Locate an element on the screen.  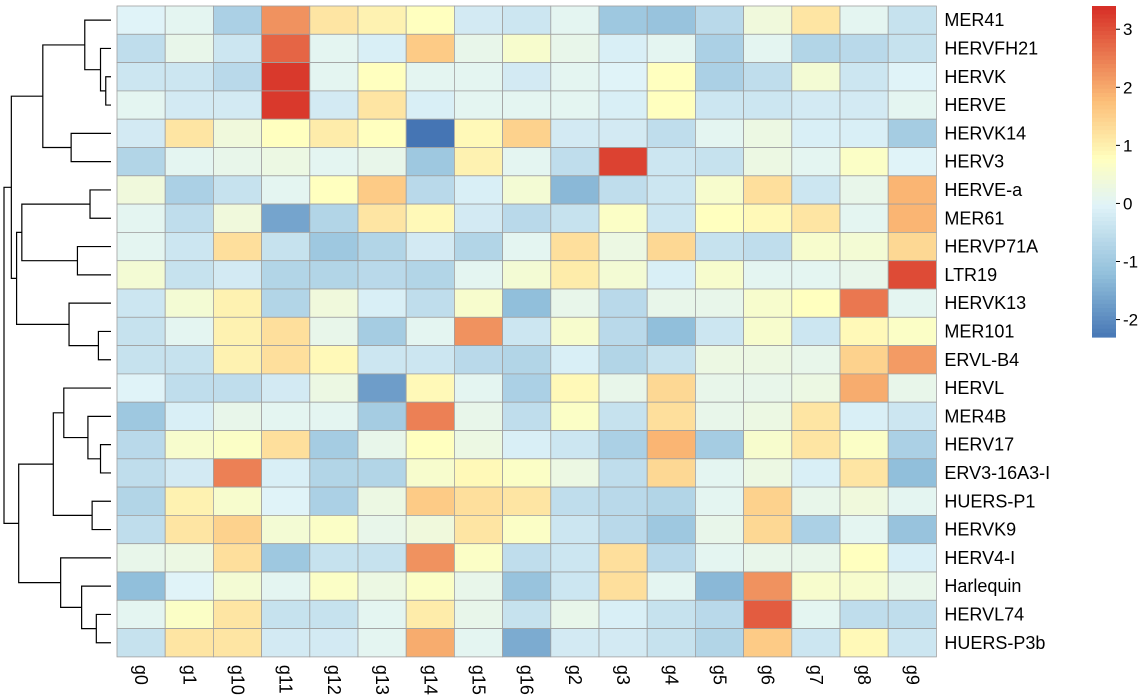
column-label-g12: g12 is located at coordinates (334, 680).